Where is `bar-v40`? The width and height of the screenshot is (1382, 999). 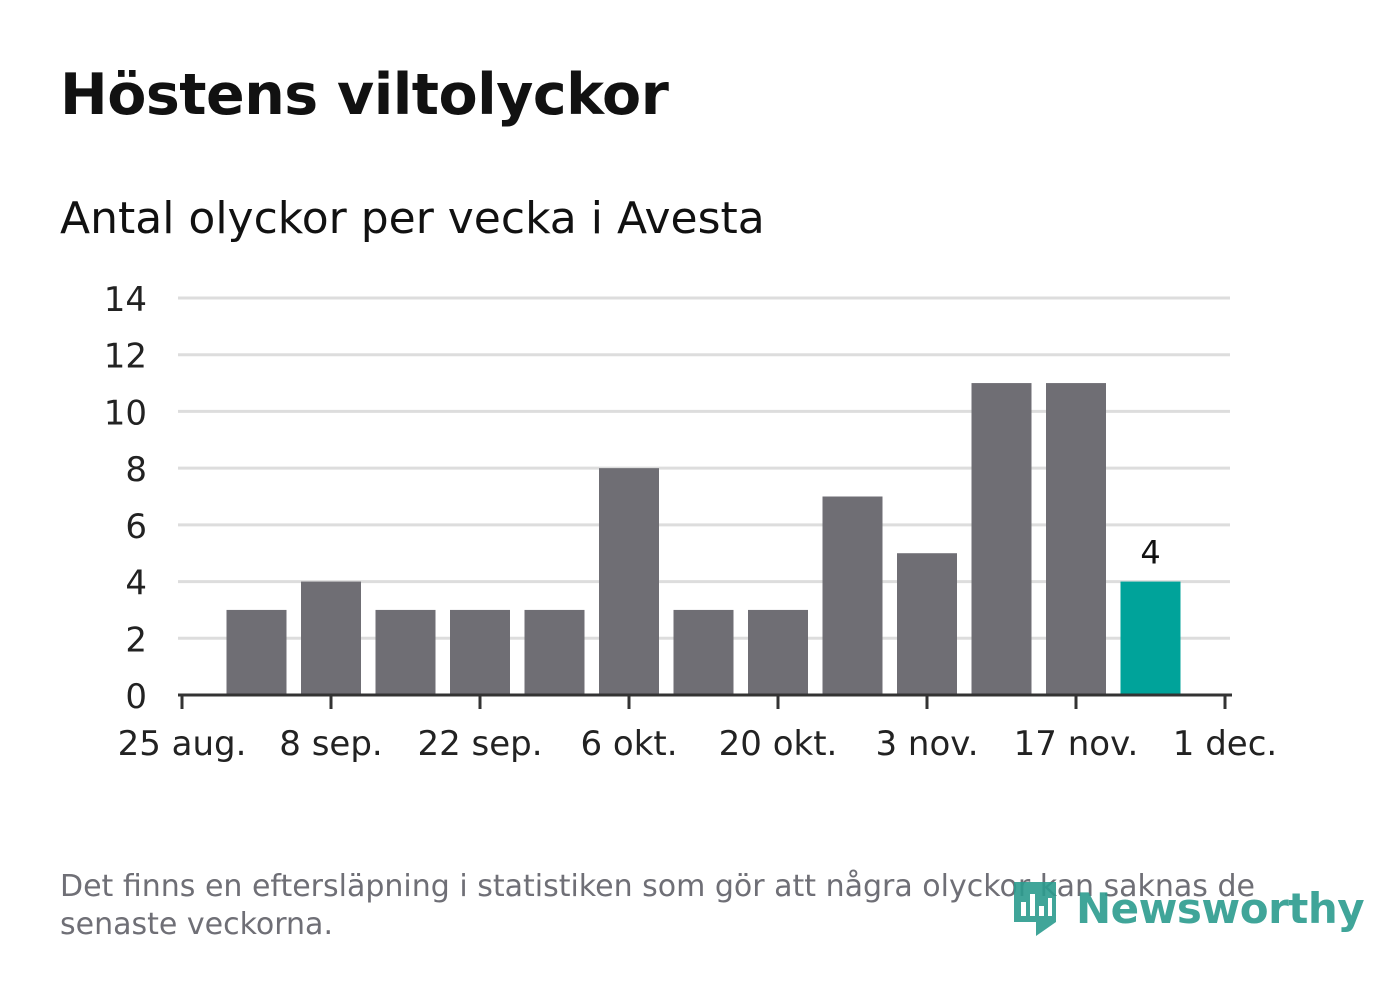
bar-v40 is located at coordinates (629, 581).